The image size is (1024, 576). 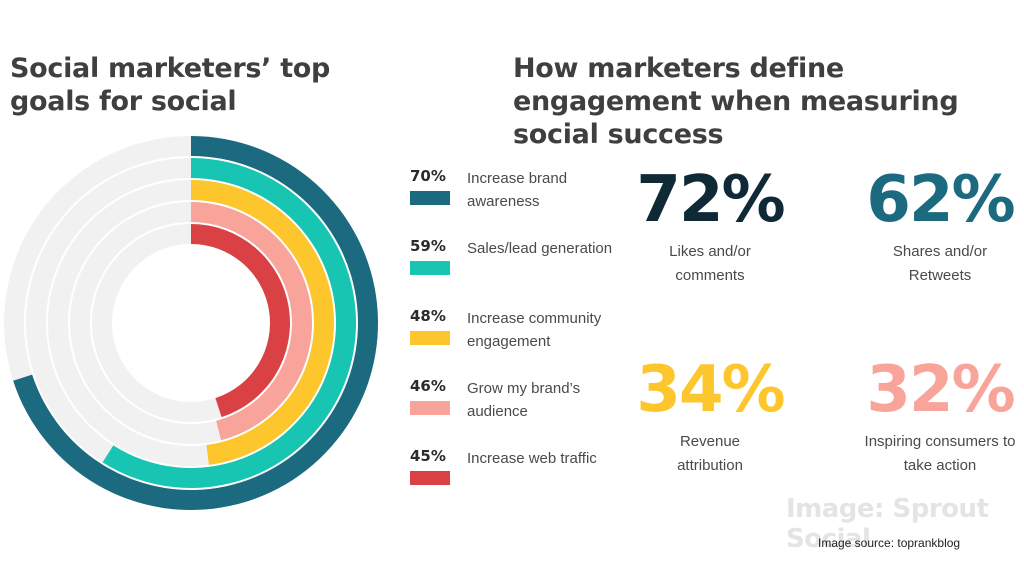 I want to click on legend-label: Grow my brand’s audience, so click(x=524, y=400).